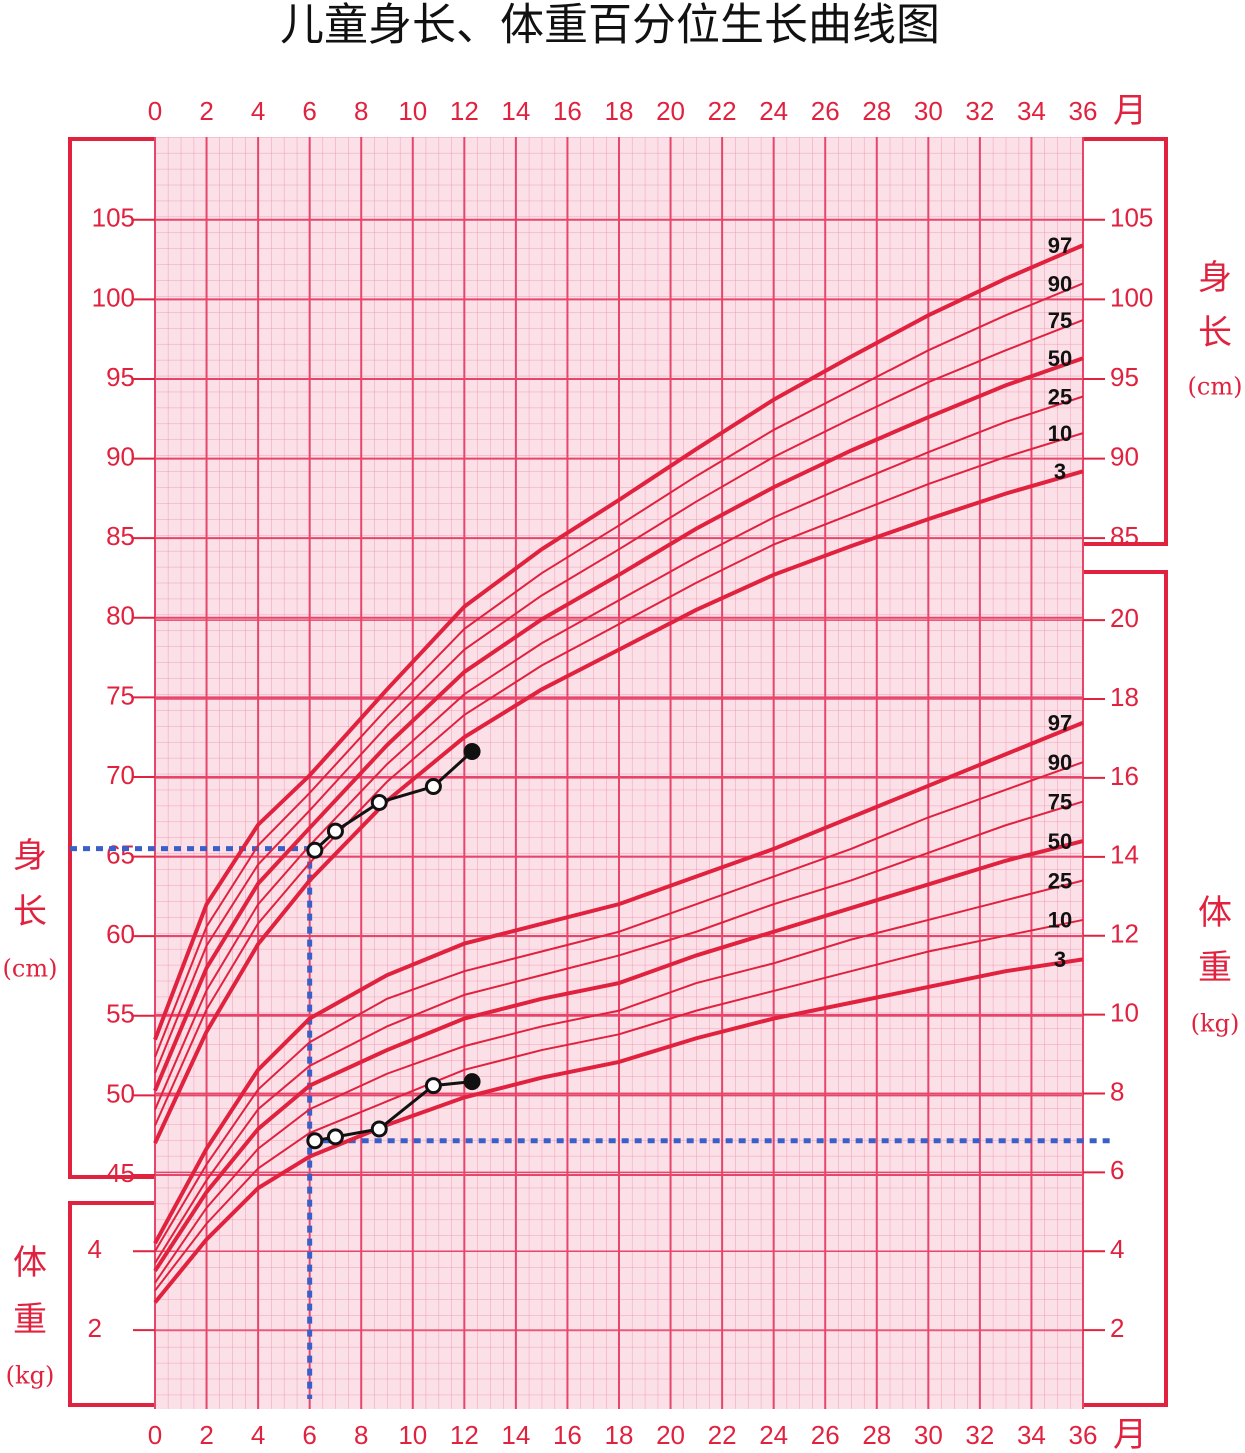 The width and height of the screenshot is (1245, 1453). Describe the element at coordinates (120, 1173) in the screenshot. I see `y-tick-label: 45` at that location.